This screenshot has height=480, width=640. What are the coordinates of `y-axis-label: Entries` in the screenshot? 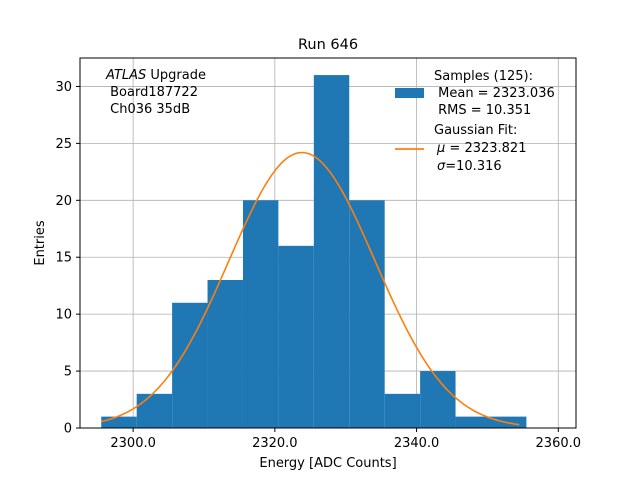 It's located at (40, 243).